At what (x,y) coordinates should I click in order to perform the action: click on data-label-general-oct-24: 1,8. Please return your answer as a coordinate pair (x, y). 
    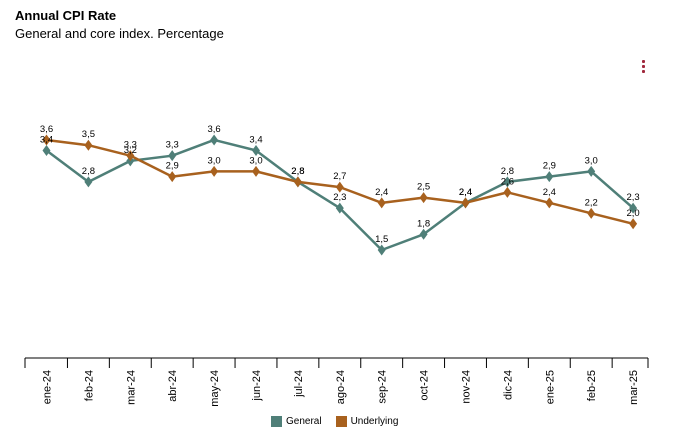
    Looking at the image, I should click on (423, 223).